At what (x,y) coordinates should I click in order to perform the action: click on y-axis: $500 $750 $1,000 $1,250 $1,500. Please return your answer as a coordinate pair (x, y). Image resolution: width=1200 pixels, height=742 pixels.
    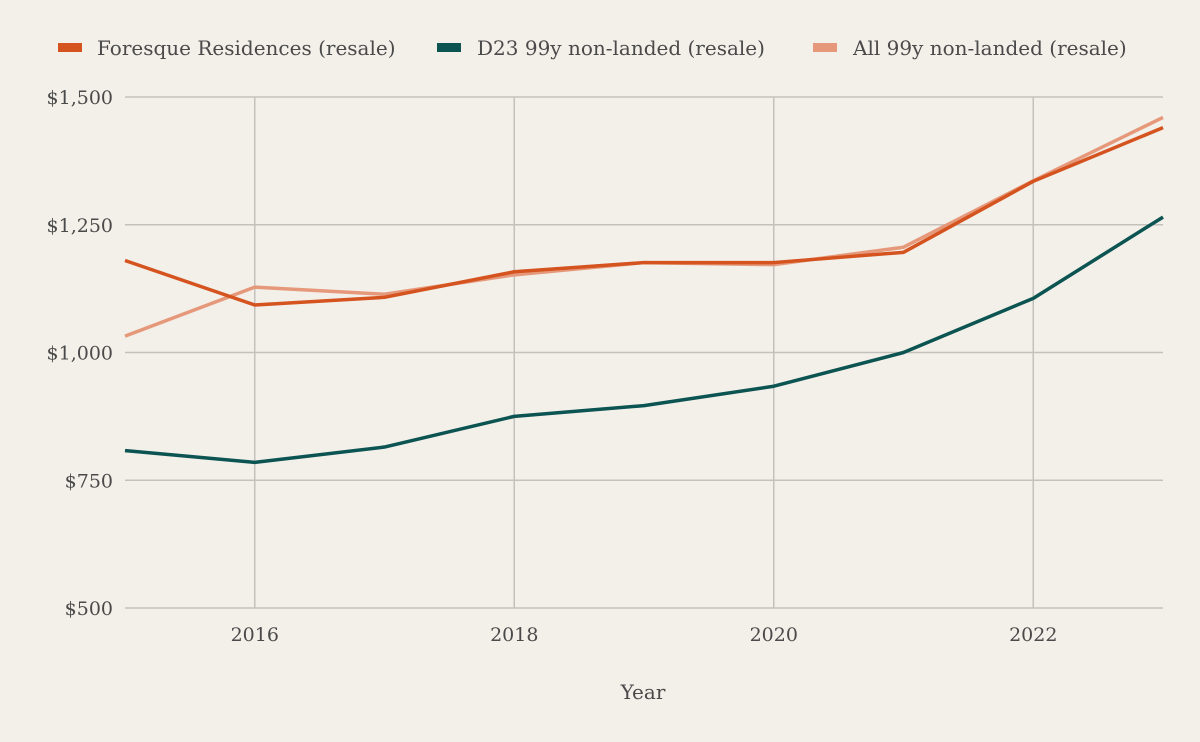
    Looking at the image, I should click on (80, 353).